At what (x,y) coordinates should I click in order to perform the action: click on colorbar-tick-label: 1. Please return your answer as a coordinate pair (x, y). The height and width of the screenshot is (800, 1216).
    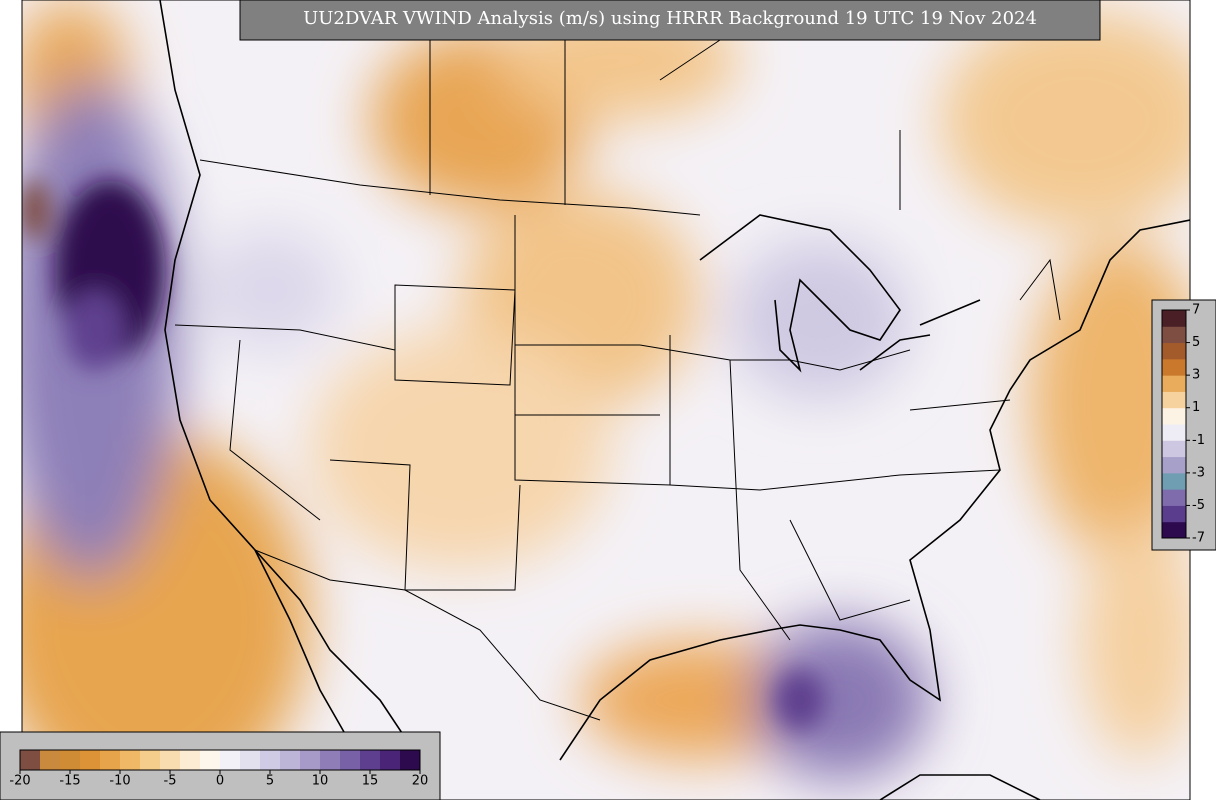
    Looking at the image, I should click on (1196, 407).